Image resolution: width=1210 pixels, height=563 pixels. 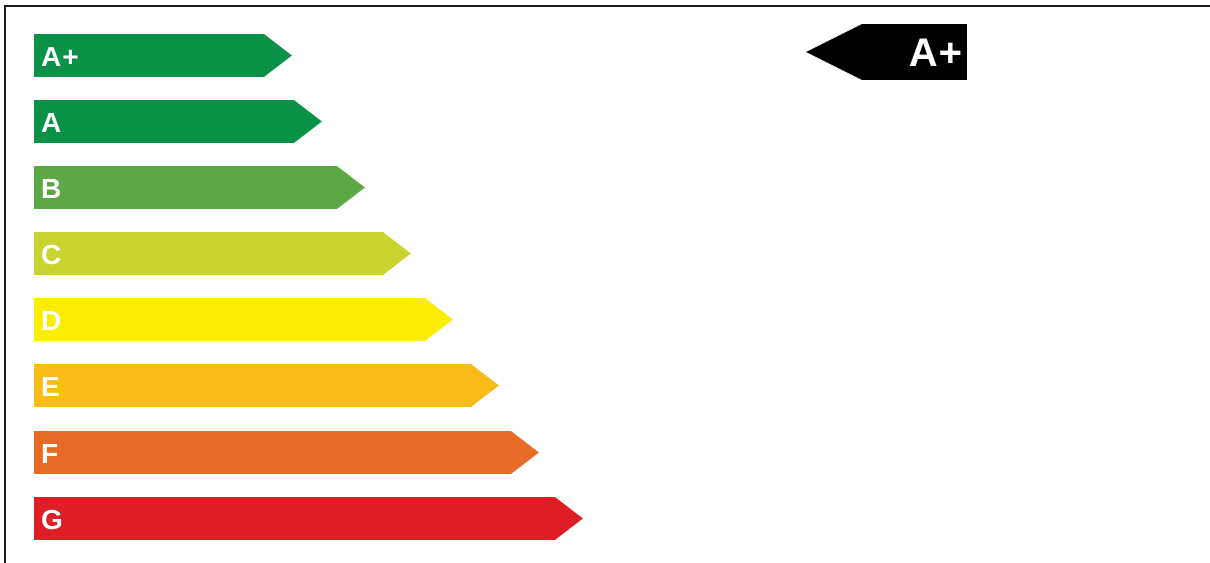 What do you see at coordinates (199, 187) in the screenshot?
I see `class-band-b: B` at bounding box center [199, 187].